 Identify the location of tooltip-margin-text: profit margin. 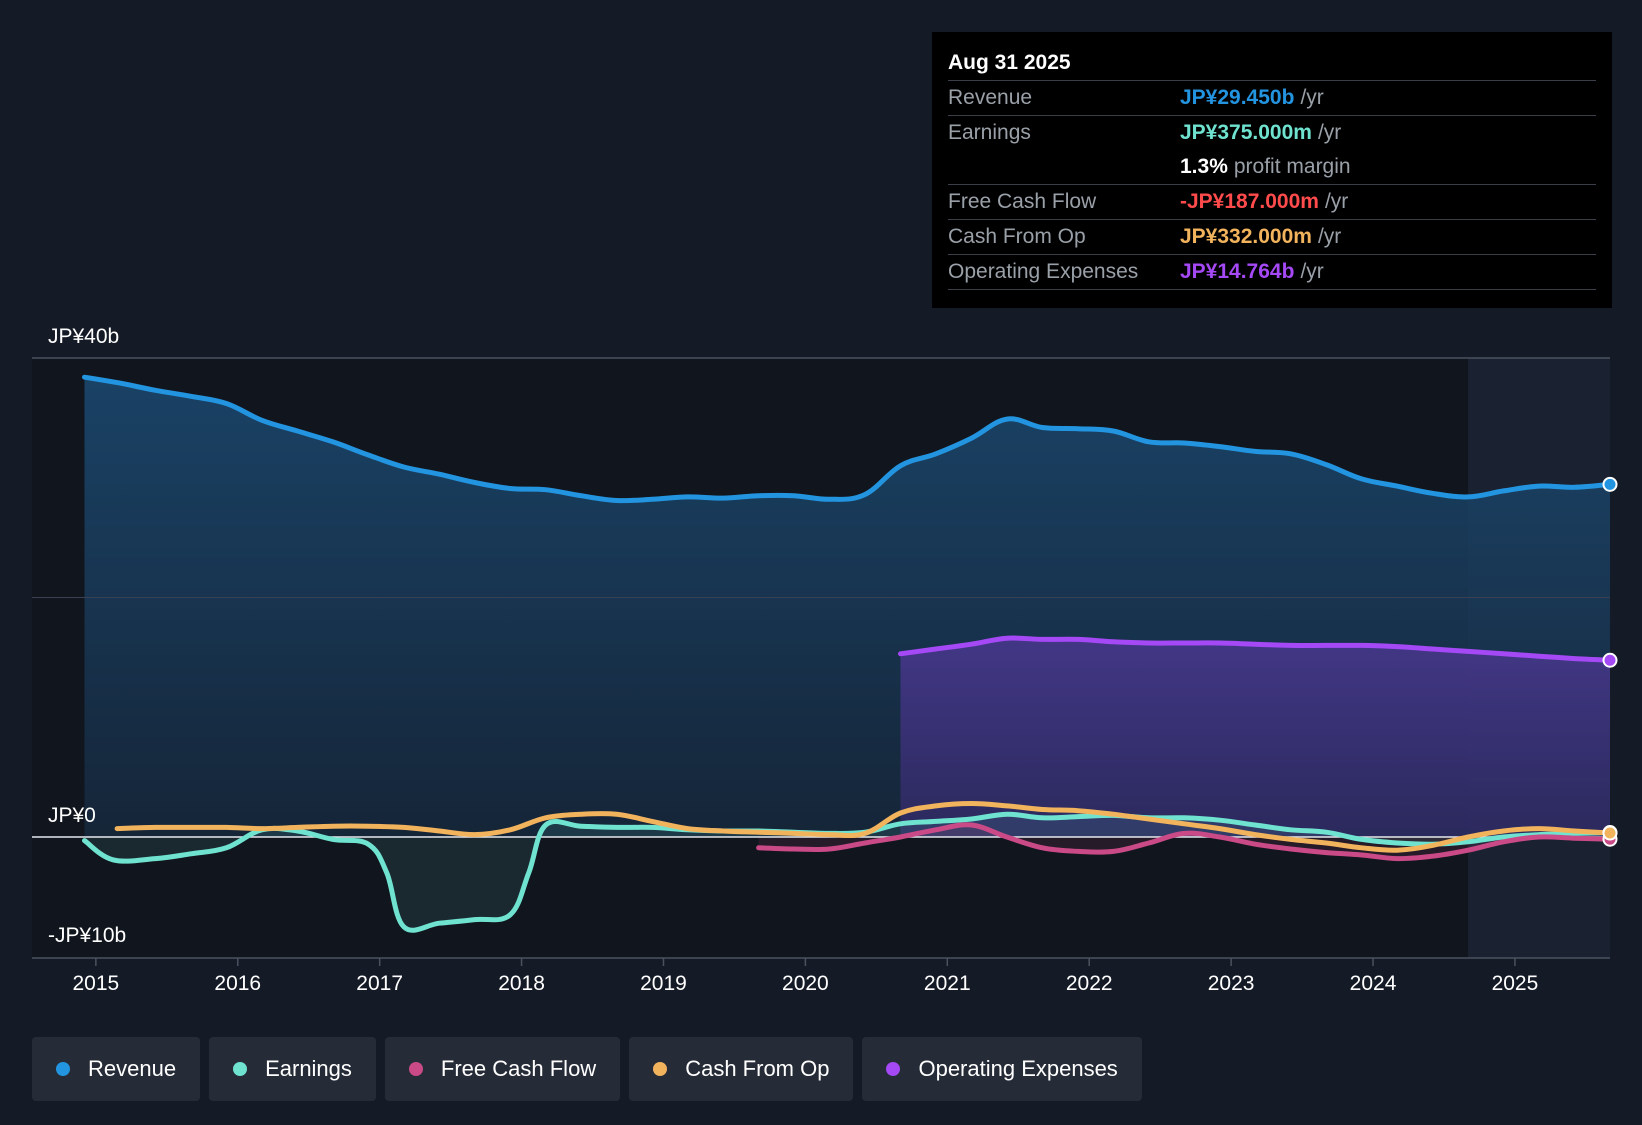
(1292, 166).